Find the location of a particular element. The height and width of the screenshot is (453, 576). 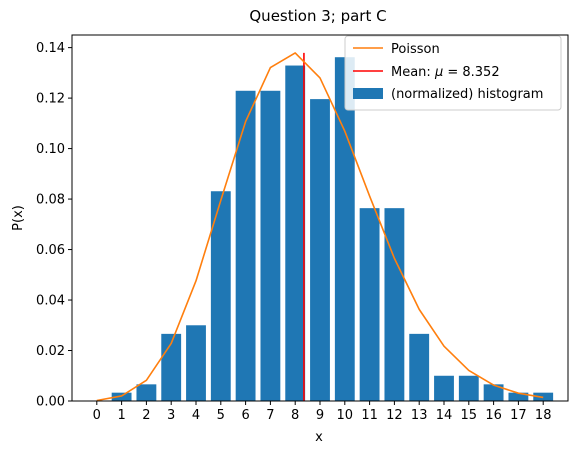

x-tick-label: 0 is located at coordinates (97, 415).